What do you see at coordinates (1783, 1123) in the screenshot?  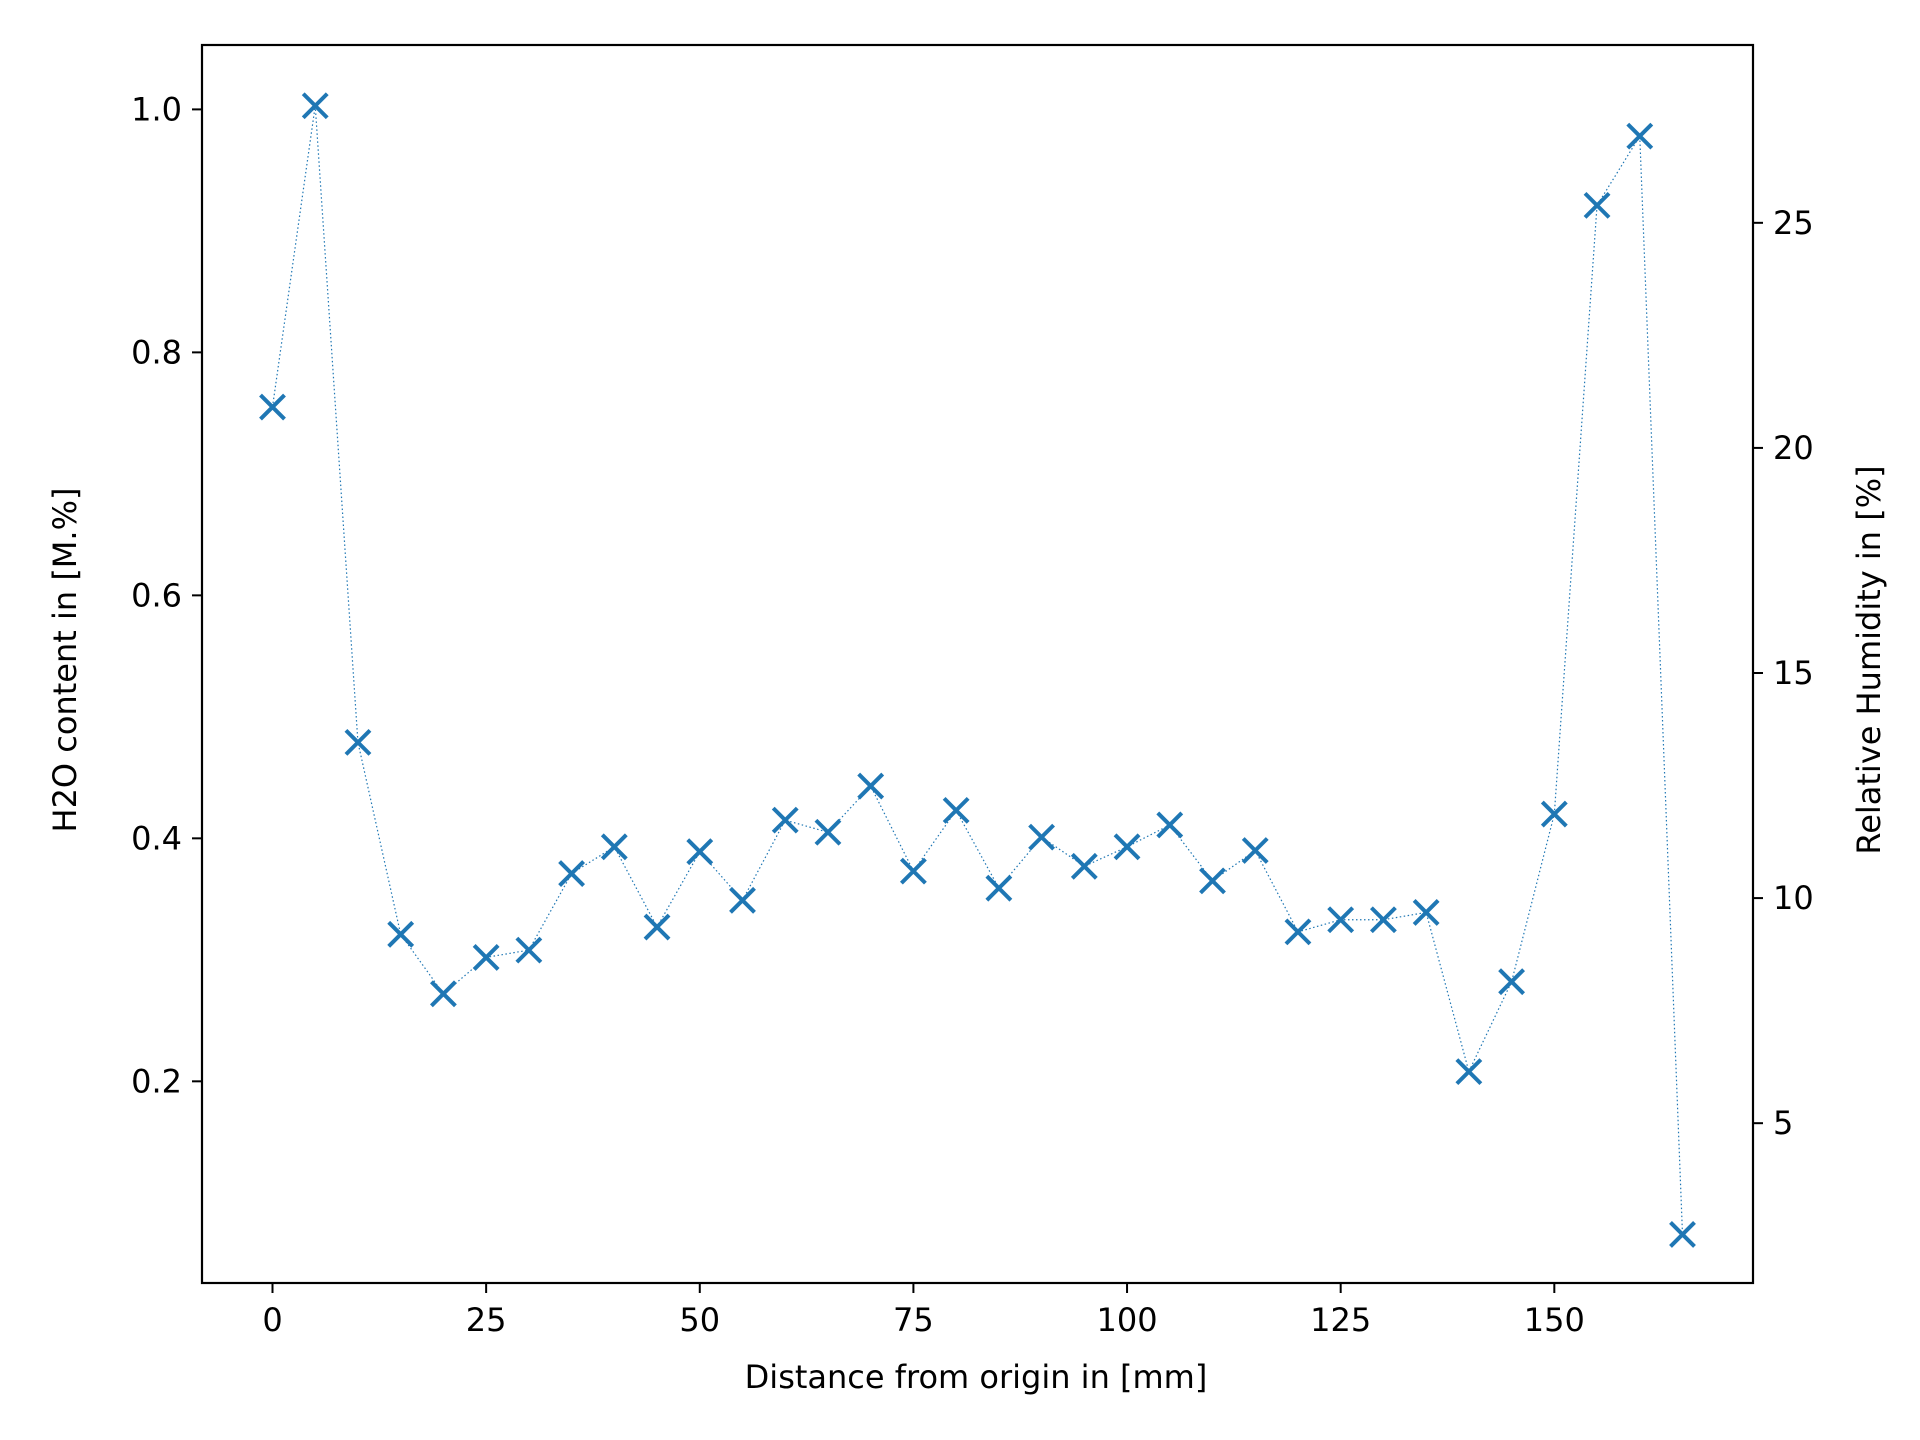 I see `y2-tick-label: 5` at bounding box center [1783, 1123].